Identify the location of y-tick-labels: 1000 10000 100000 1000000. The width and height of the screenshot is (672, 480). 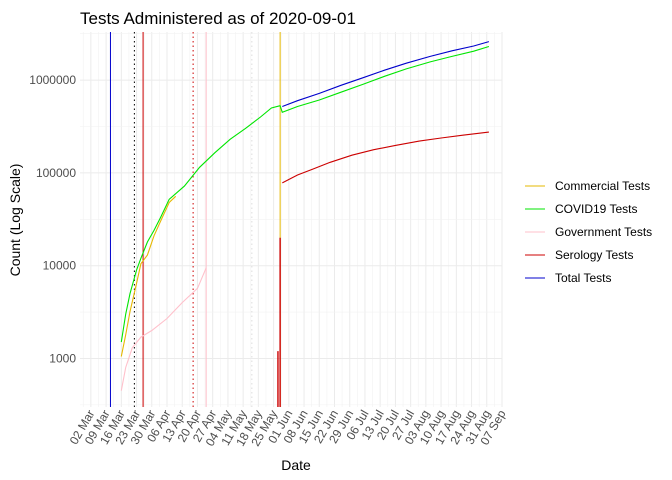
(52, 219).